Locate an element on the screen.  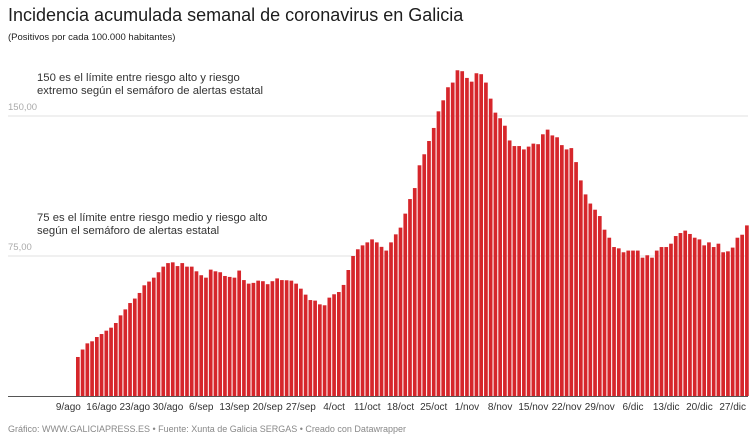
bar-12/nov is located at coordinates (519, 271).